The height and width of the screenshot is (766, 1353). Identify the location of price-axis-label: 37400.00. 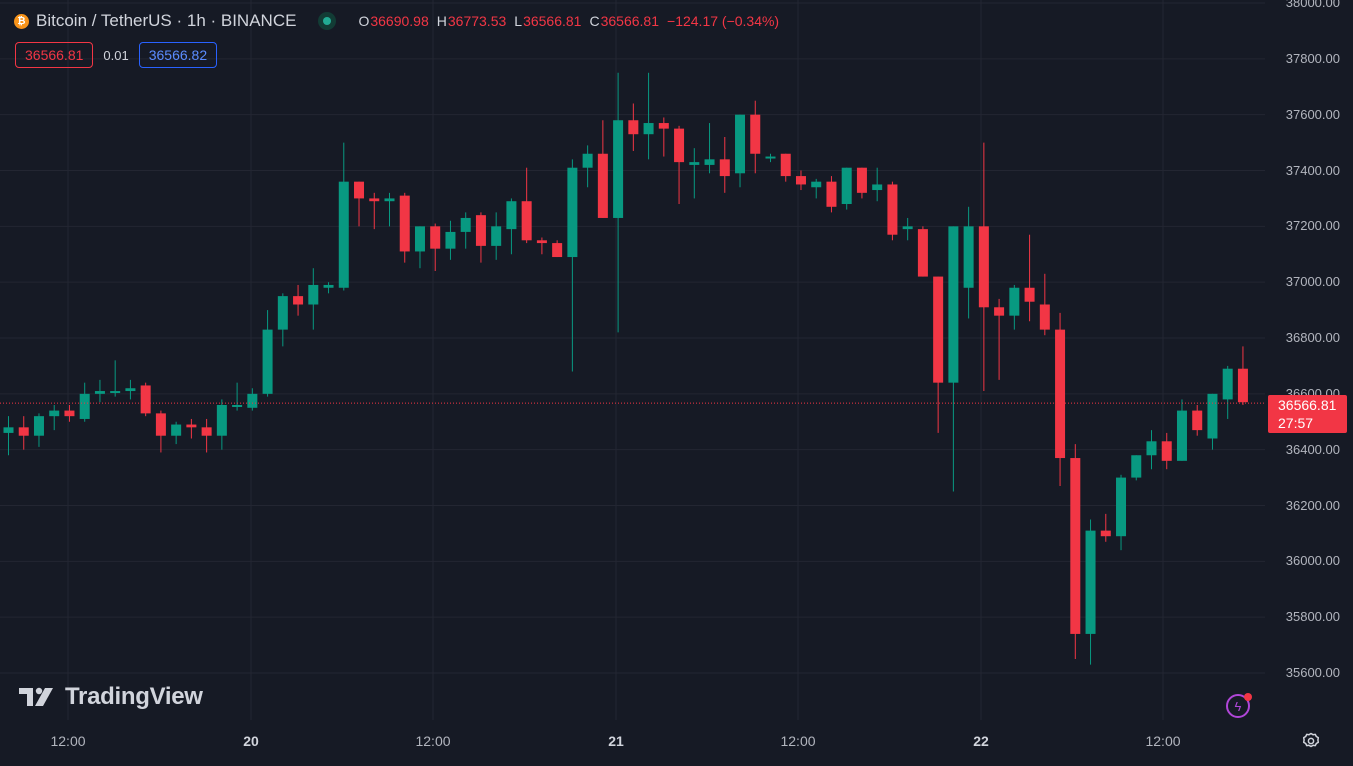
(1312, 170).